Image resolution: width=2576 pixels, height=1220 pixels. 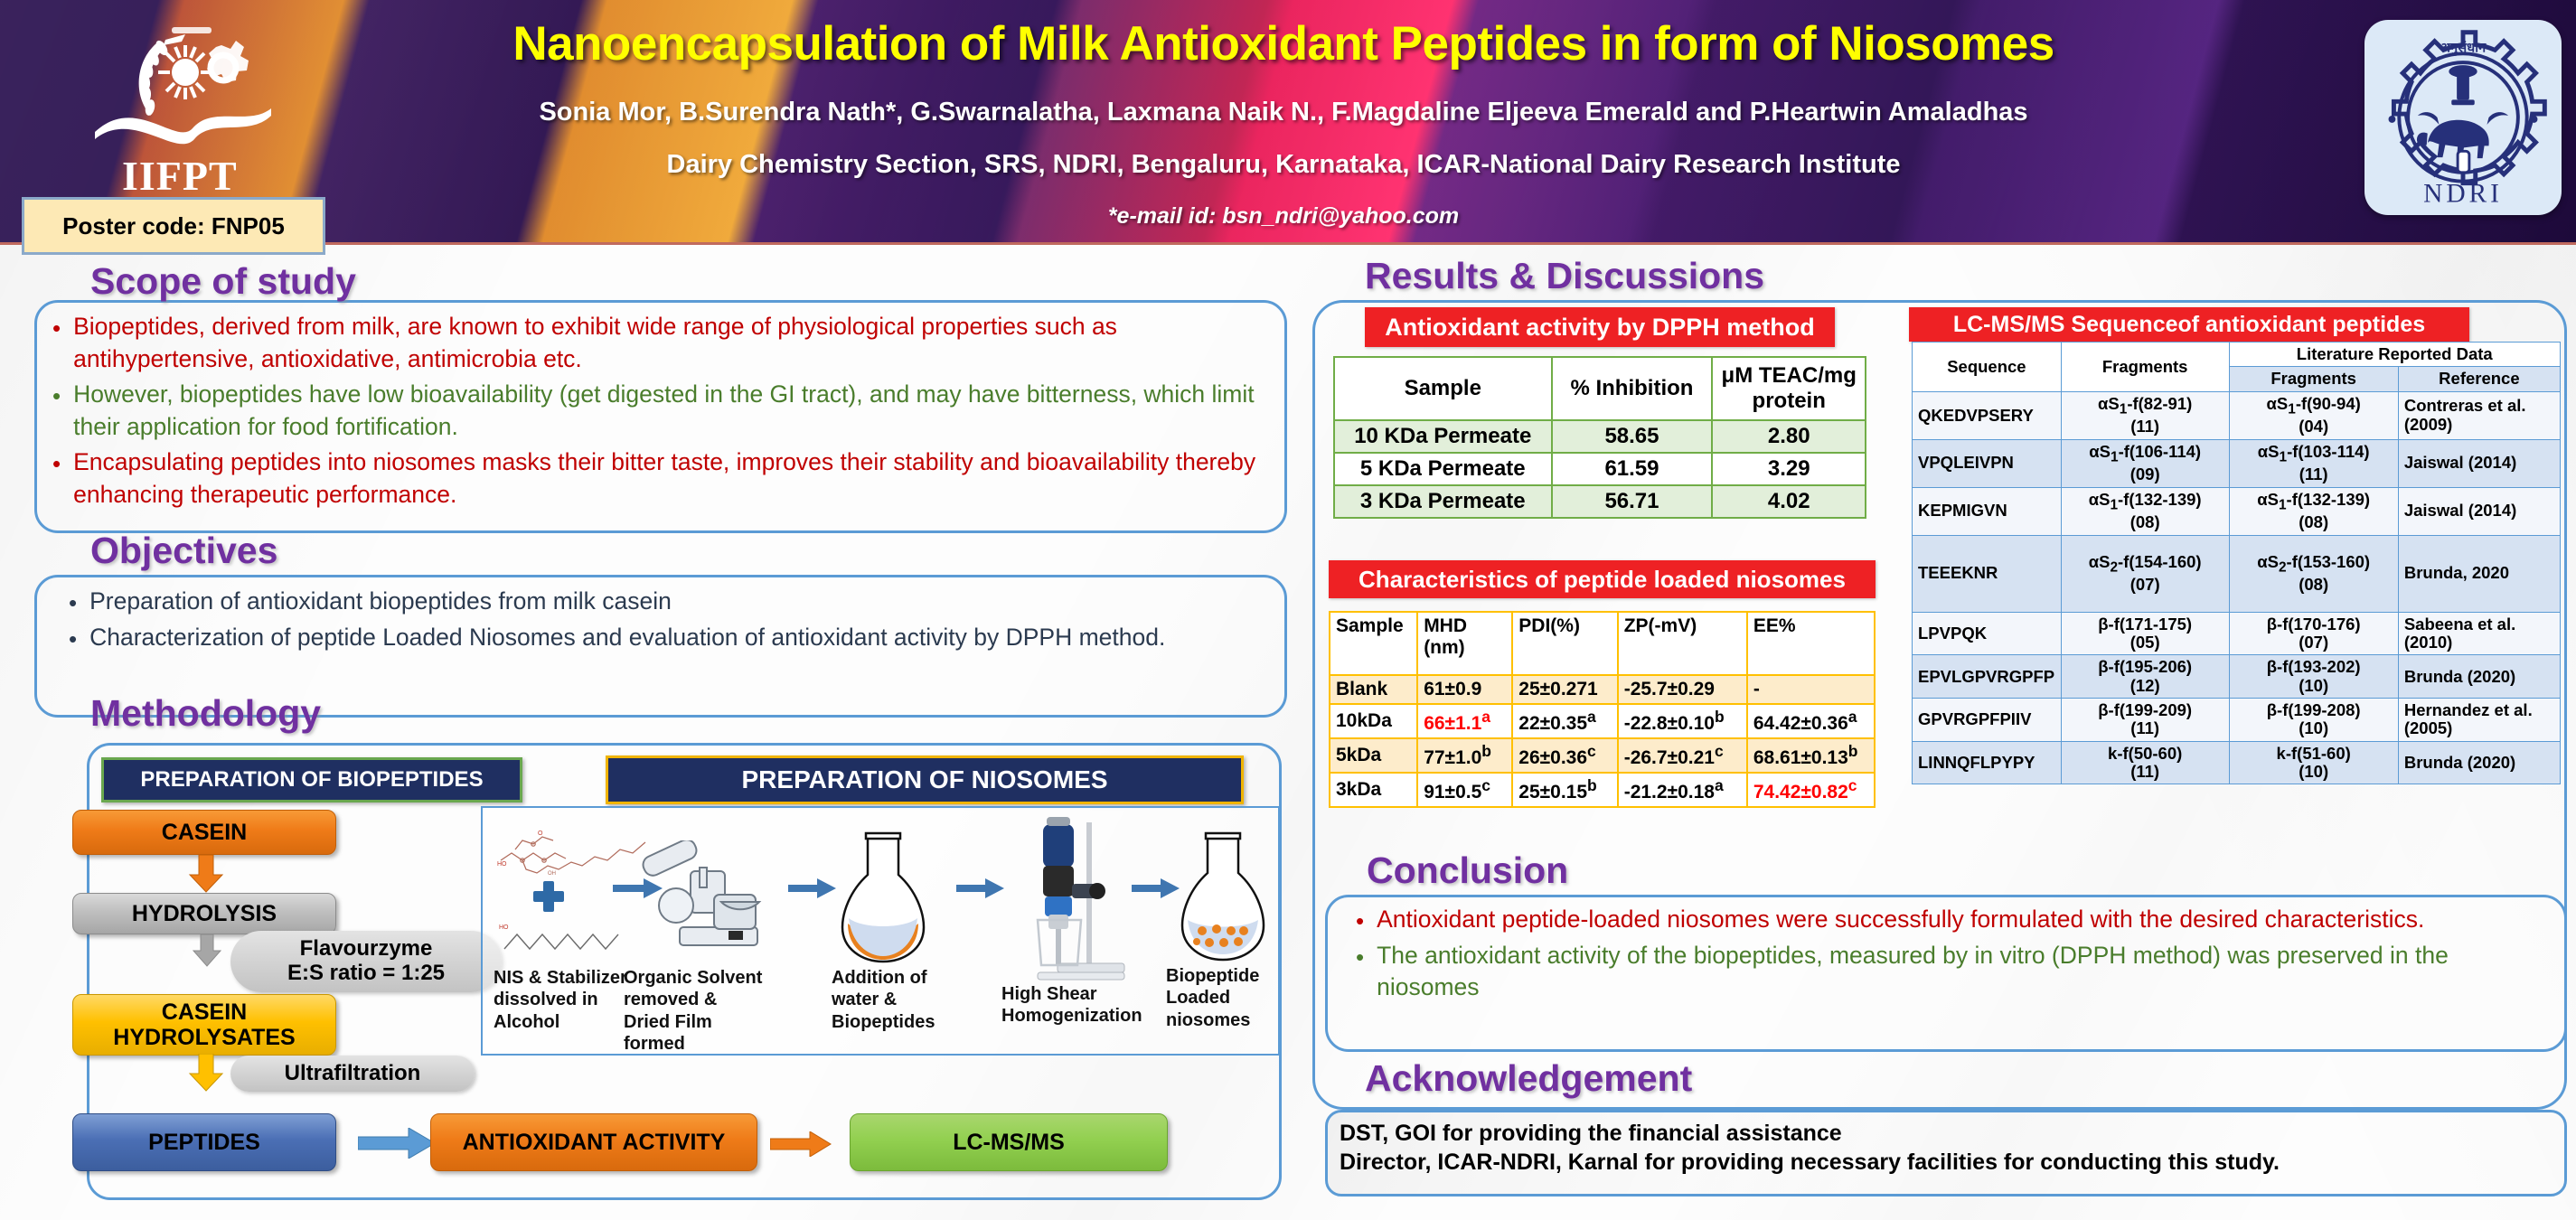 I want to click on dpph-col-inhibition: % Inhibition, so click(x=1632, y=388).